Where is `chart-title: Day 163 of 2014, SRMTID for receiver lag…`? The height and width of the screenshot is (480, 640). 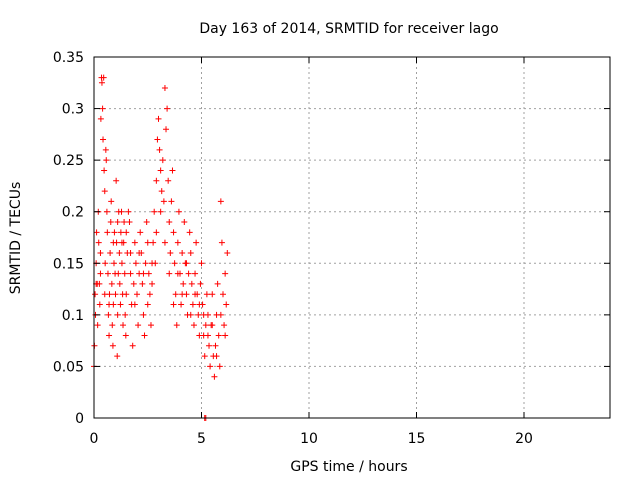 chart-title: Day 163 of 2014, SRMTID for receiver lag… is located at coordinates (348, 29).